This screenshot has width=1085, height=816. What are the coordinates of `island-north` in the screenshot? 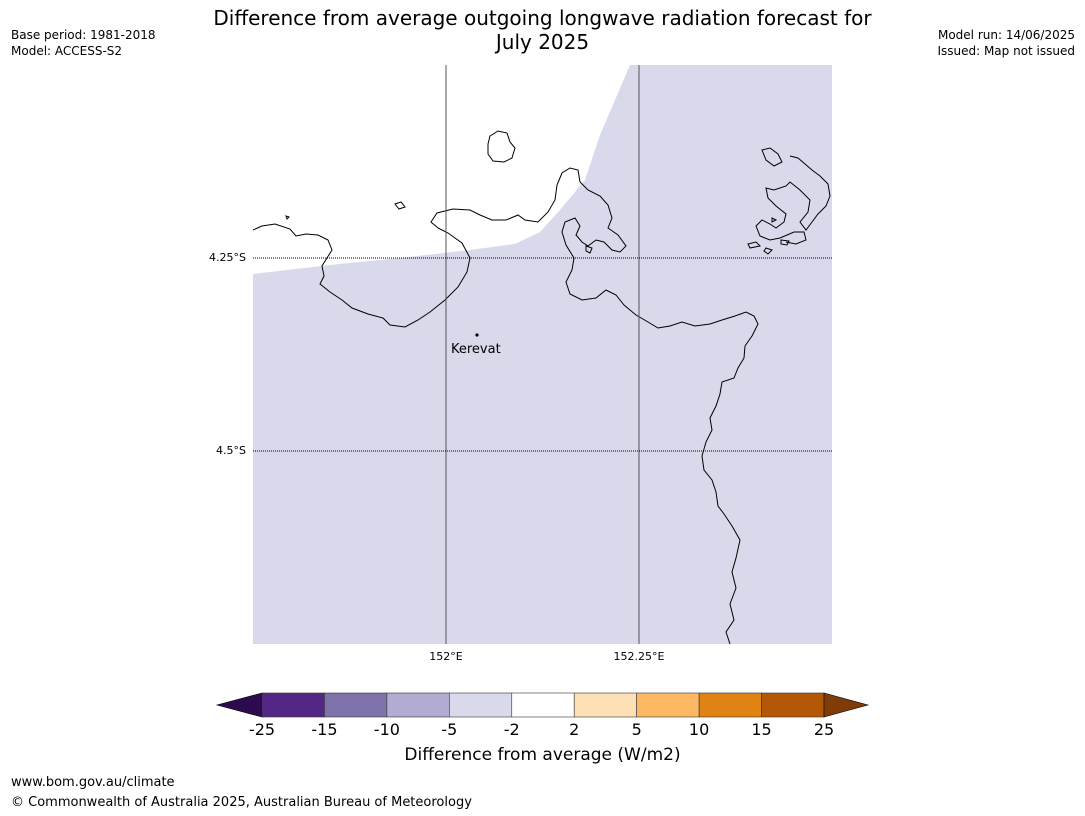 It's located at (501, 146).